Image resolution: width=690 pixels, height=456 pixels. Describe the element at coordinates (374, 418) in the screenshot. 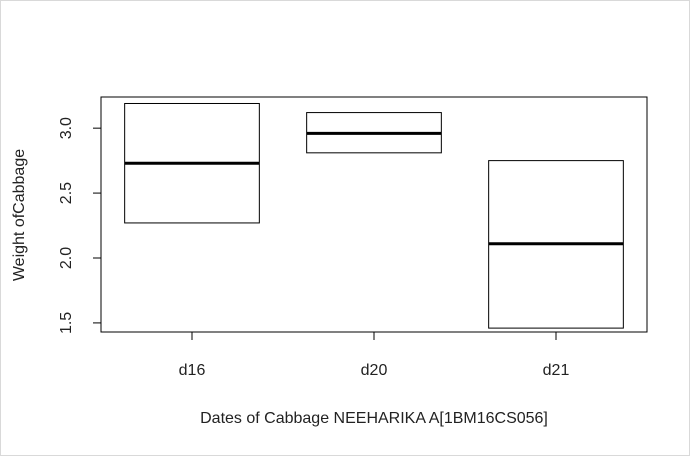

I see `x-axis-label: Dates of Cabbage NEEHARIKA A[1BM16CS056]` at that location.